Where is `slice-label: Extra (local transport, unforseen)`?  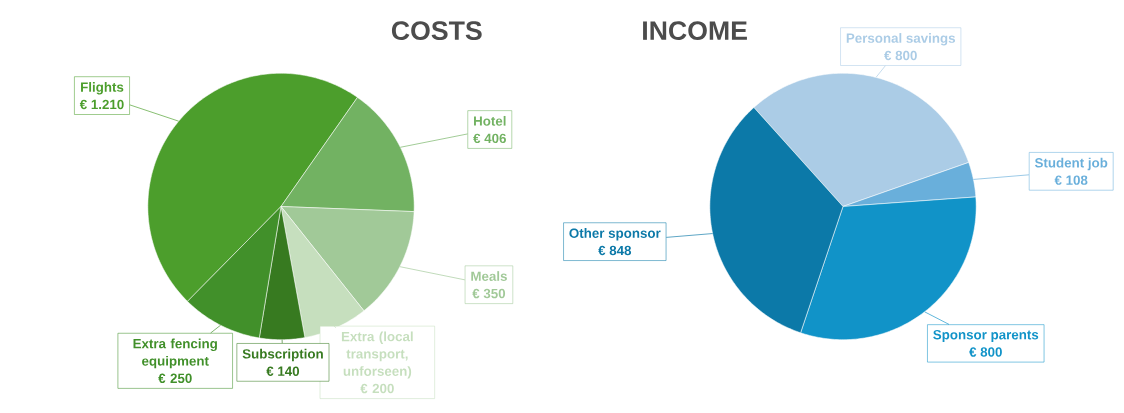 slice-label: Extra (local transport, unforseen) is located at coordinates (377, 355).